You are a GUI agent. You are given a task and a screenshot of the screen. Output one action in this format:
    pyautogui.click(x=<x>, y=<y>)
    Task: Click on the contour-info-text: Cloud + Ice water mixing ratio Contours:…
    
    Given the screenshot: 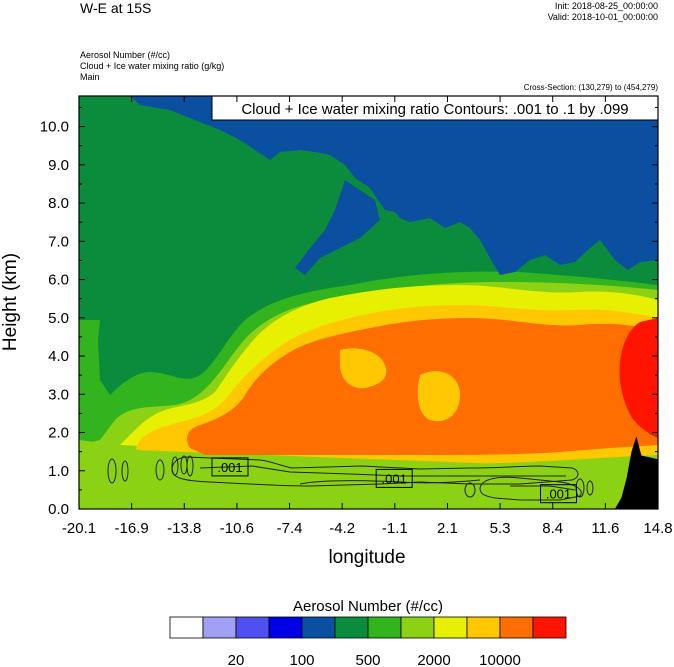 What is the action you would take?
    pyautogui.click(x=434, y=109)
    